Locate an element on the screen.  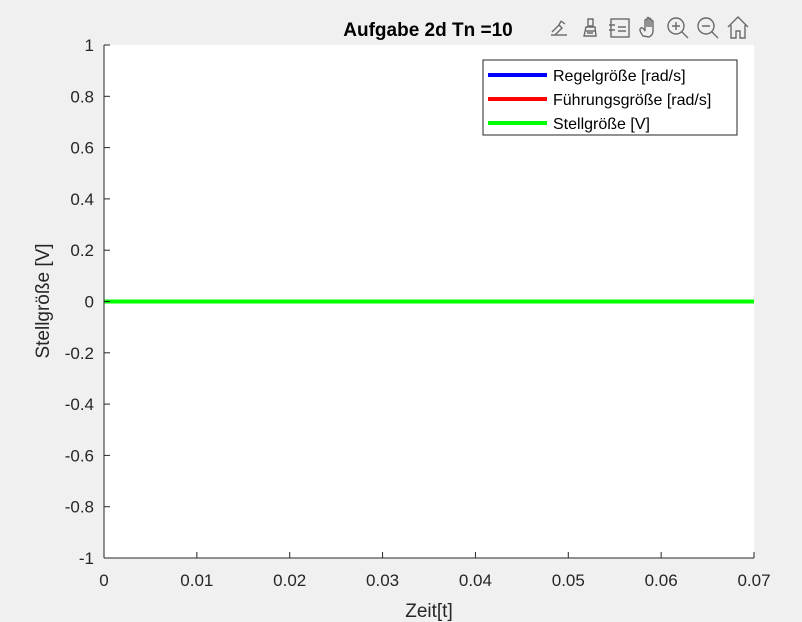
y-tick-label: -0.2 is located at coordinates (79, 353).